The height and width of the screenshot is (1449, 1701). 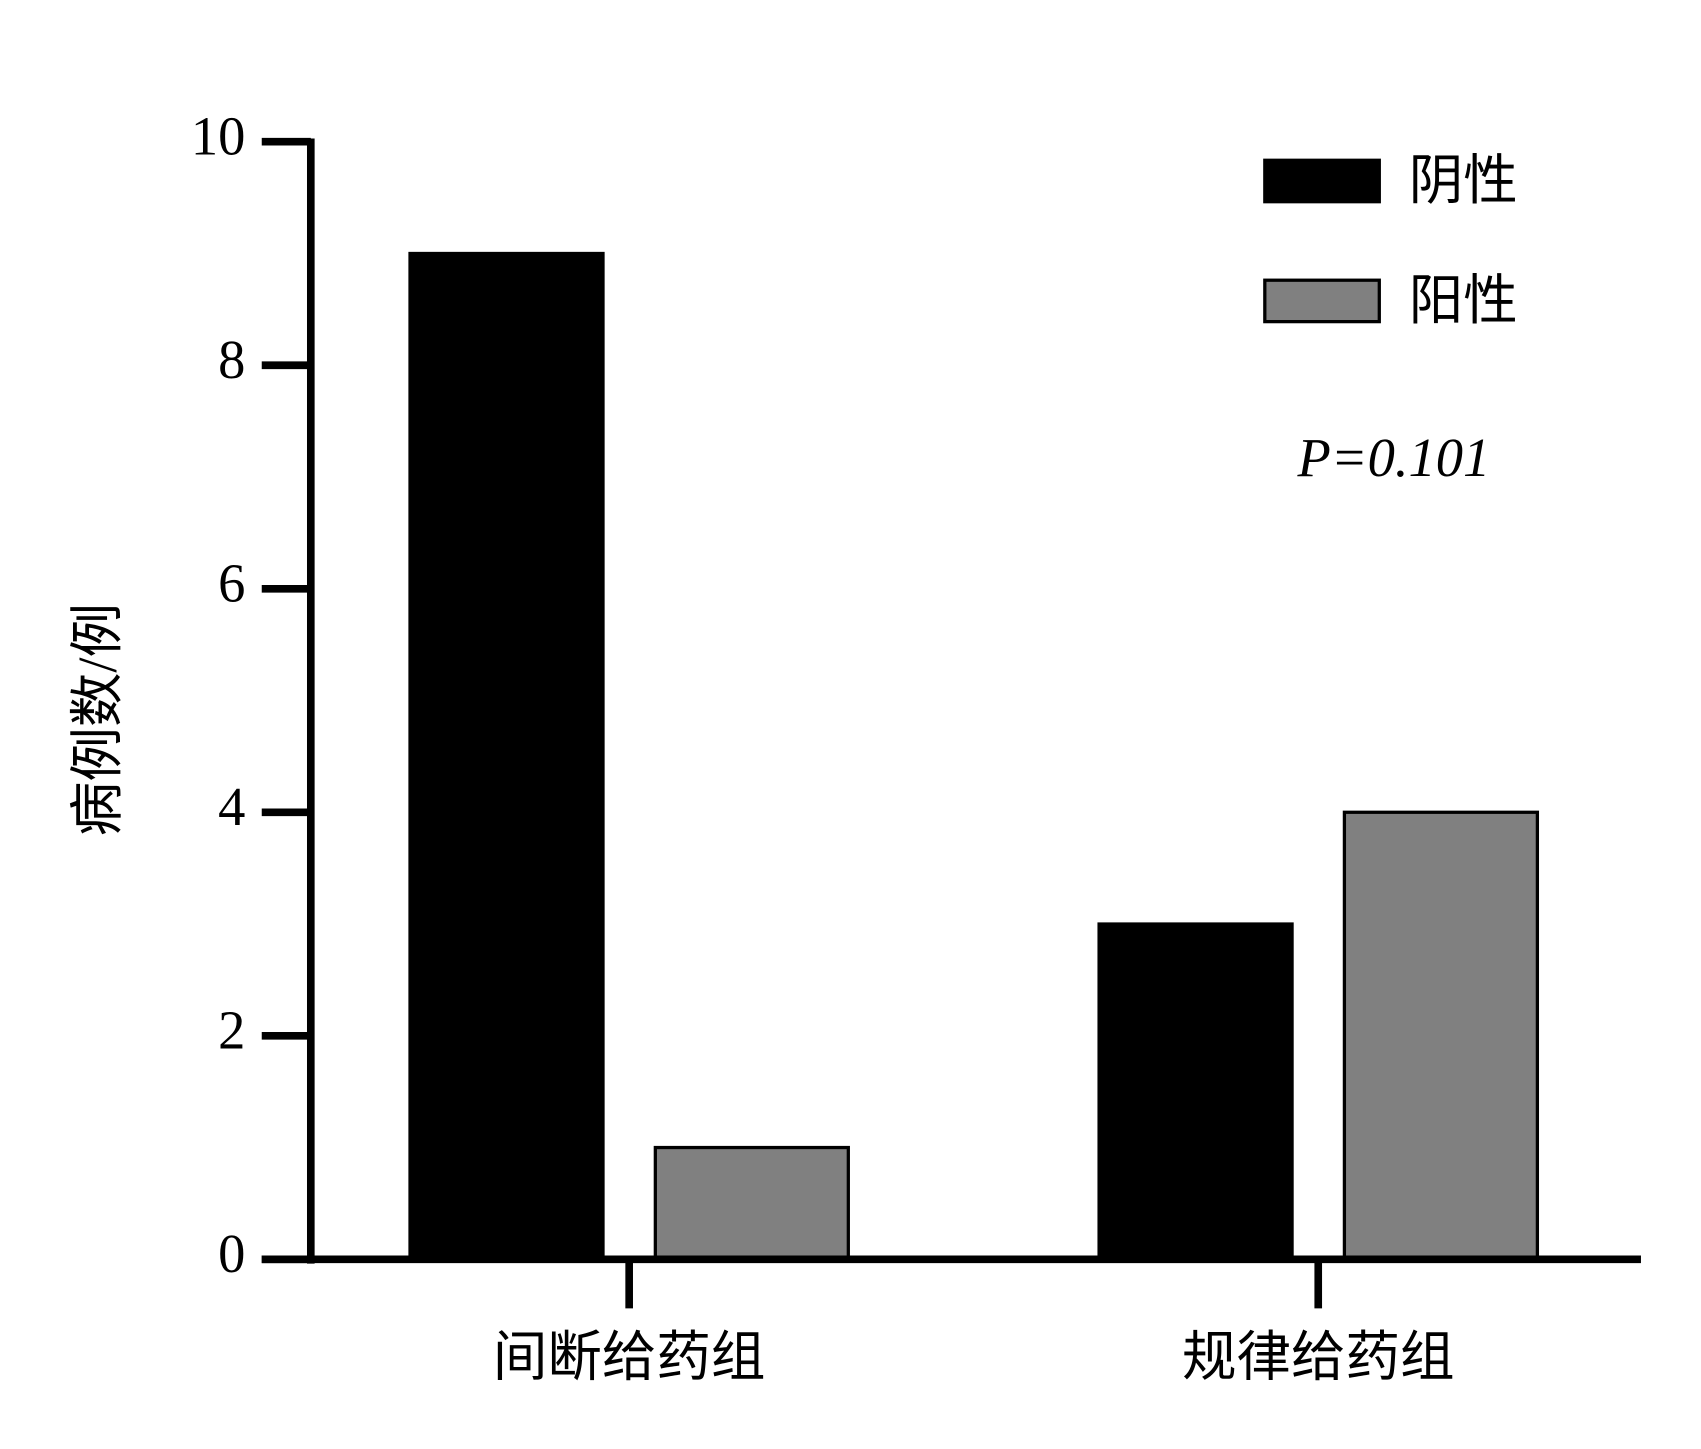 What do you see at coordinates (1463, 300) in the screenshot?
I see `legend-label: 阳性` at bounding box center [1463, 300].